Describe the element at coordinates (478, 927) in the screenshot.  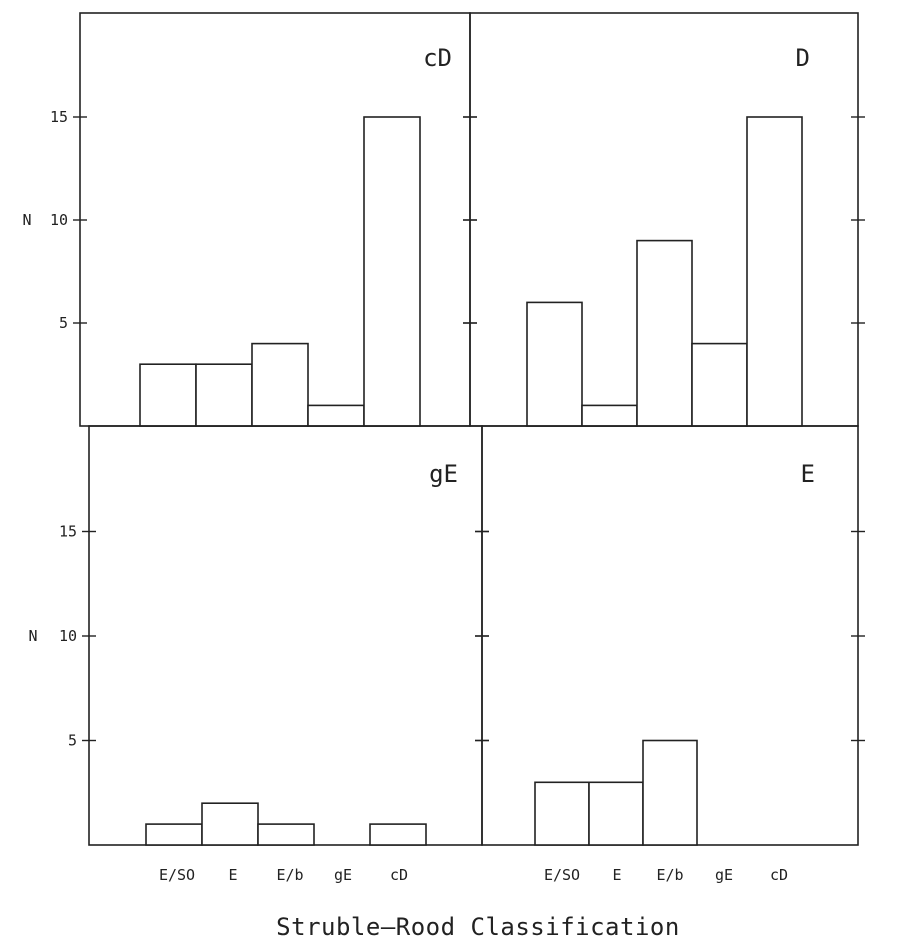
I see `x-axis-label: Struble–Rood Classification` at that location.